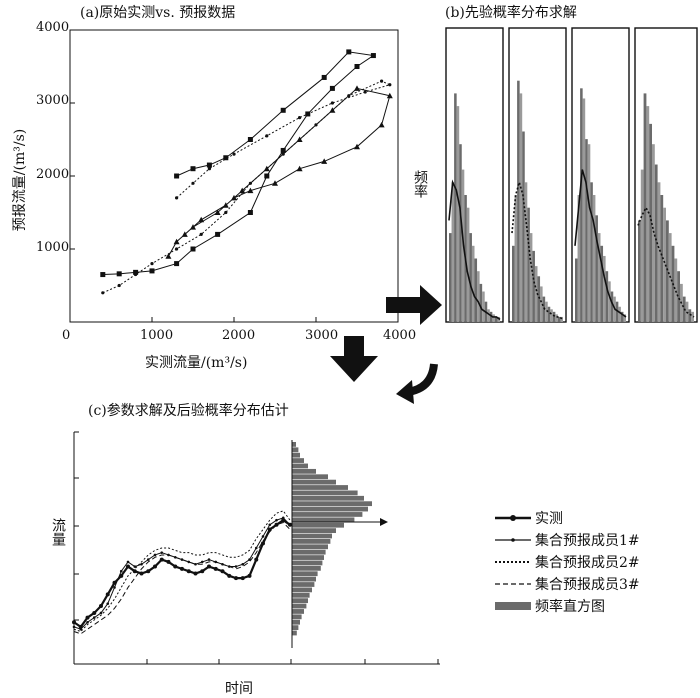 The image size is (700, 698). I want to click on legend-swatch-solid, so click(513, 540).